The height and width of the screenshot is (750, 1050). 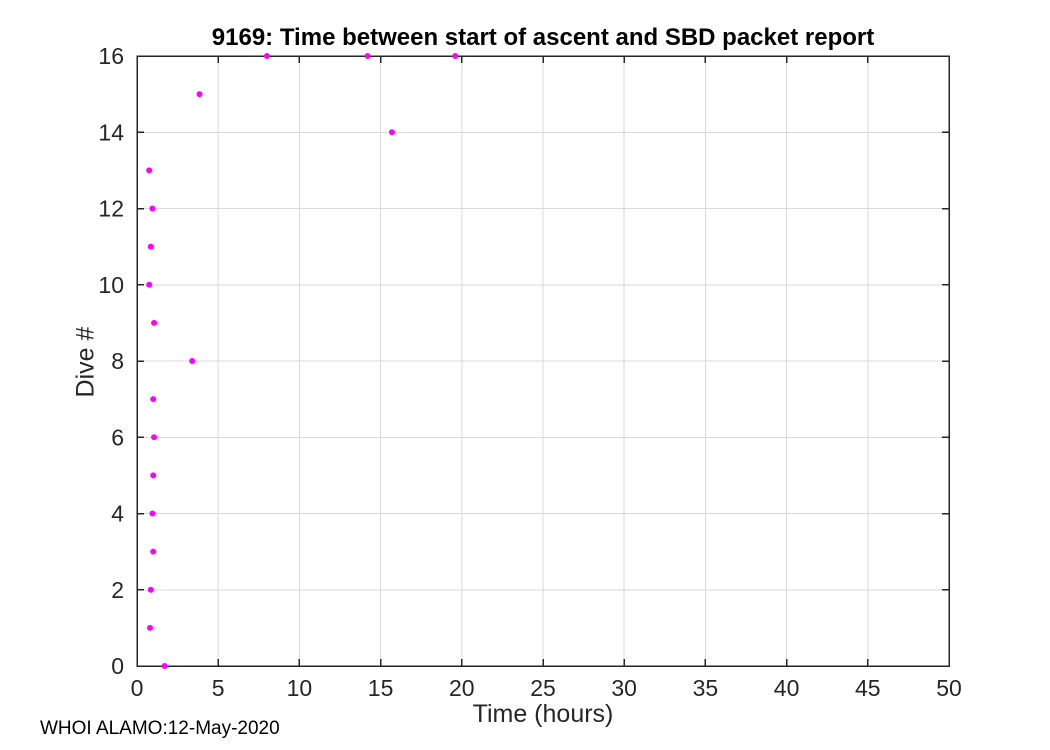 I want to click on x-tick-label: 45, so click(x=868, y=688).